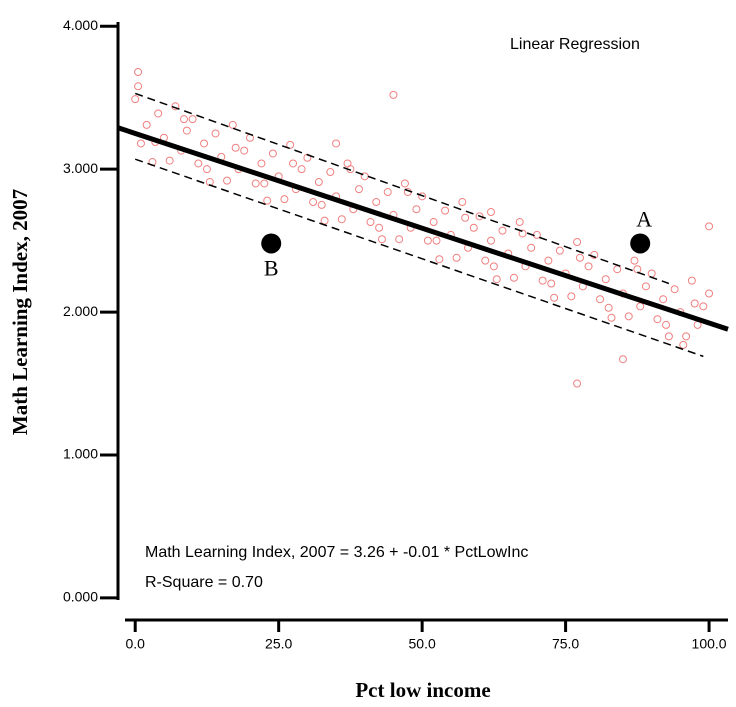 Image resolution: width=736 pixels, height=707 pixels. What do you see at coordinates (80, 597) in the screenshot?
I see `y-tick-label: 0.000` at bounding box center [80, 597].